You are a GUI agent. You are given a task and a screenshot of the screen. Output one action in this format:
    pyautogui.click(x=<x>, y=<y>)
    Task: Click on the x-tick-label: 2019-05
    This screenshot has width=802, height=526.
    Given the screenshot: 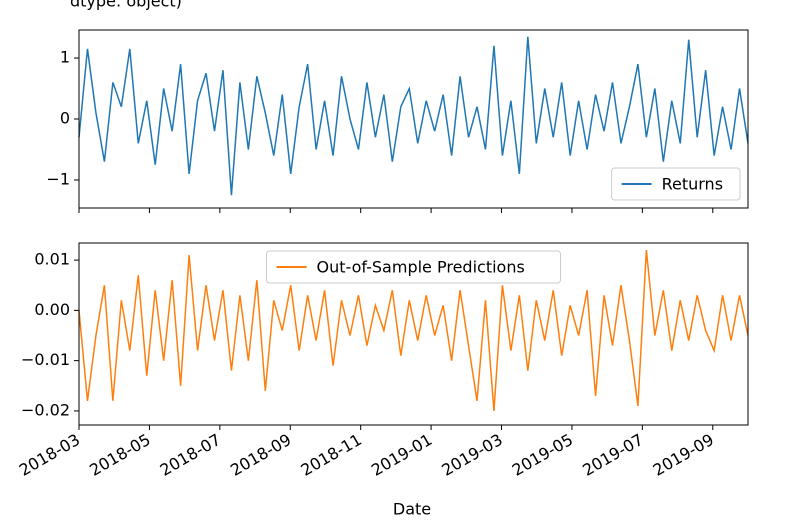 What is the action you would take?
    pyautogui.click(x=542, y=455)
    